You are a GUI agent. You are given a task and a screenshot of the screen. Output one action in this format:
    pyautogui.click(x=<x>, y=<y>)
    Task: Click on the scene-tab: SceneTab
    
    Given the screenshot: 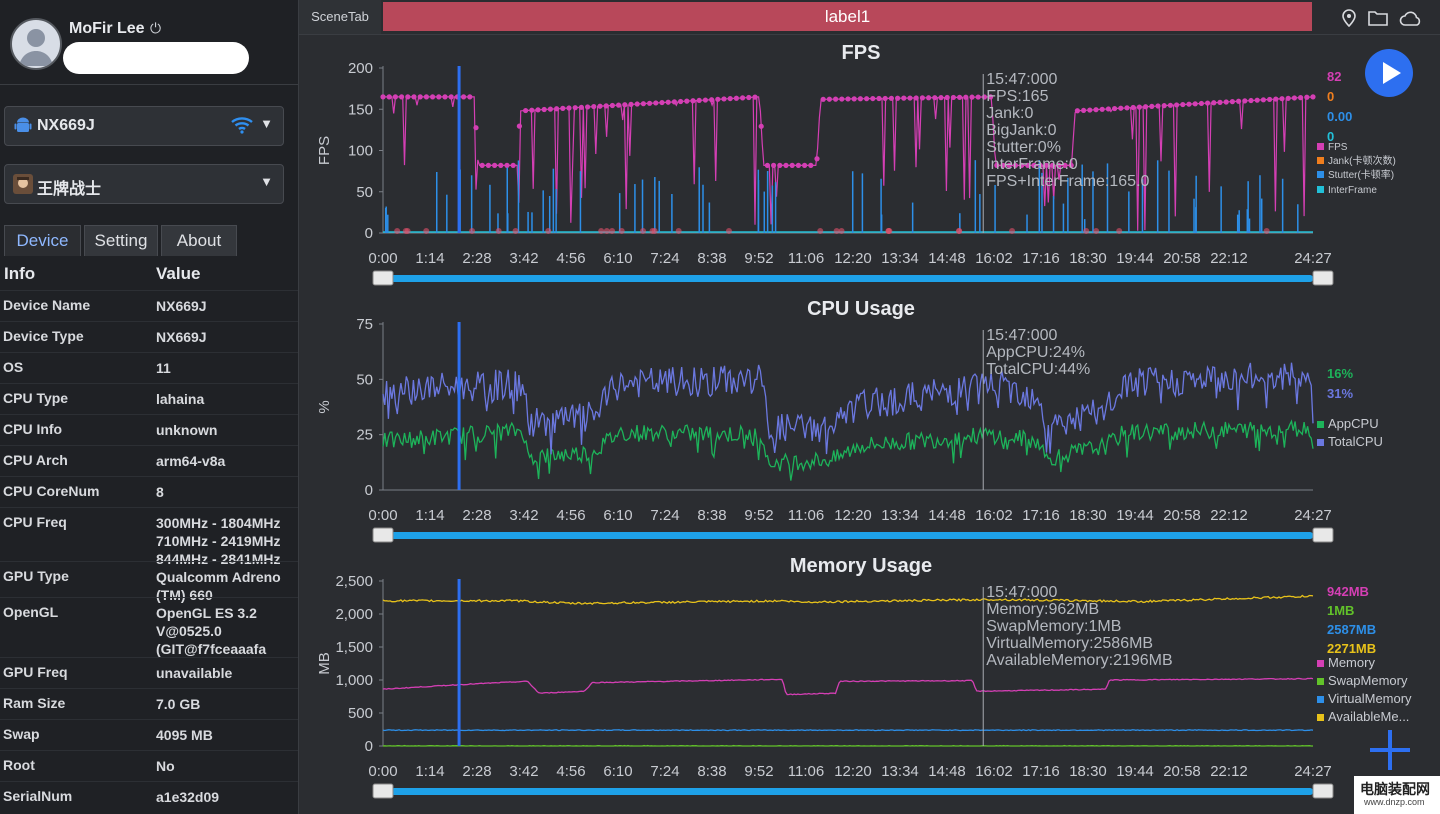 What is the action you would take?
    pyautogui.click(x=340, y=17)
    